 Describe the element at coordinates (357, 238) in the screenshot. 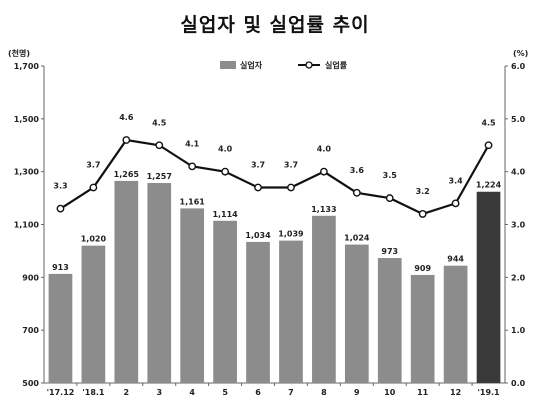

I see `bar-value-label: 1,024` at that location.